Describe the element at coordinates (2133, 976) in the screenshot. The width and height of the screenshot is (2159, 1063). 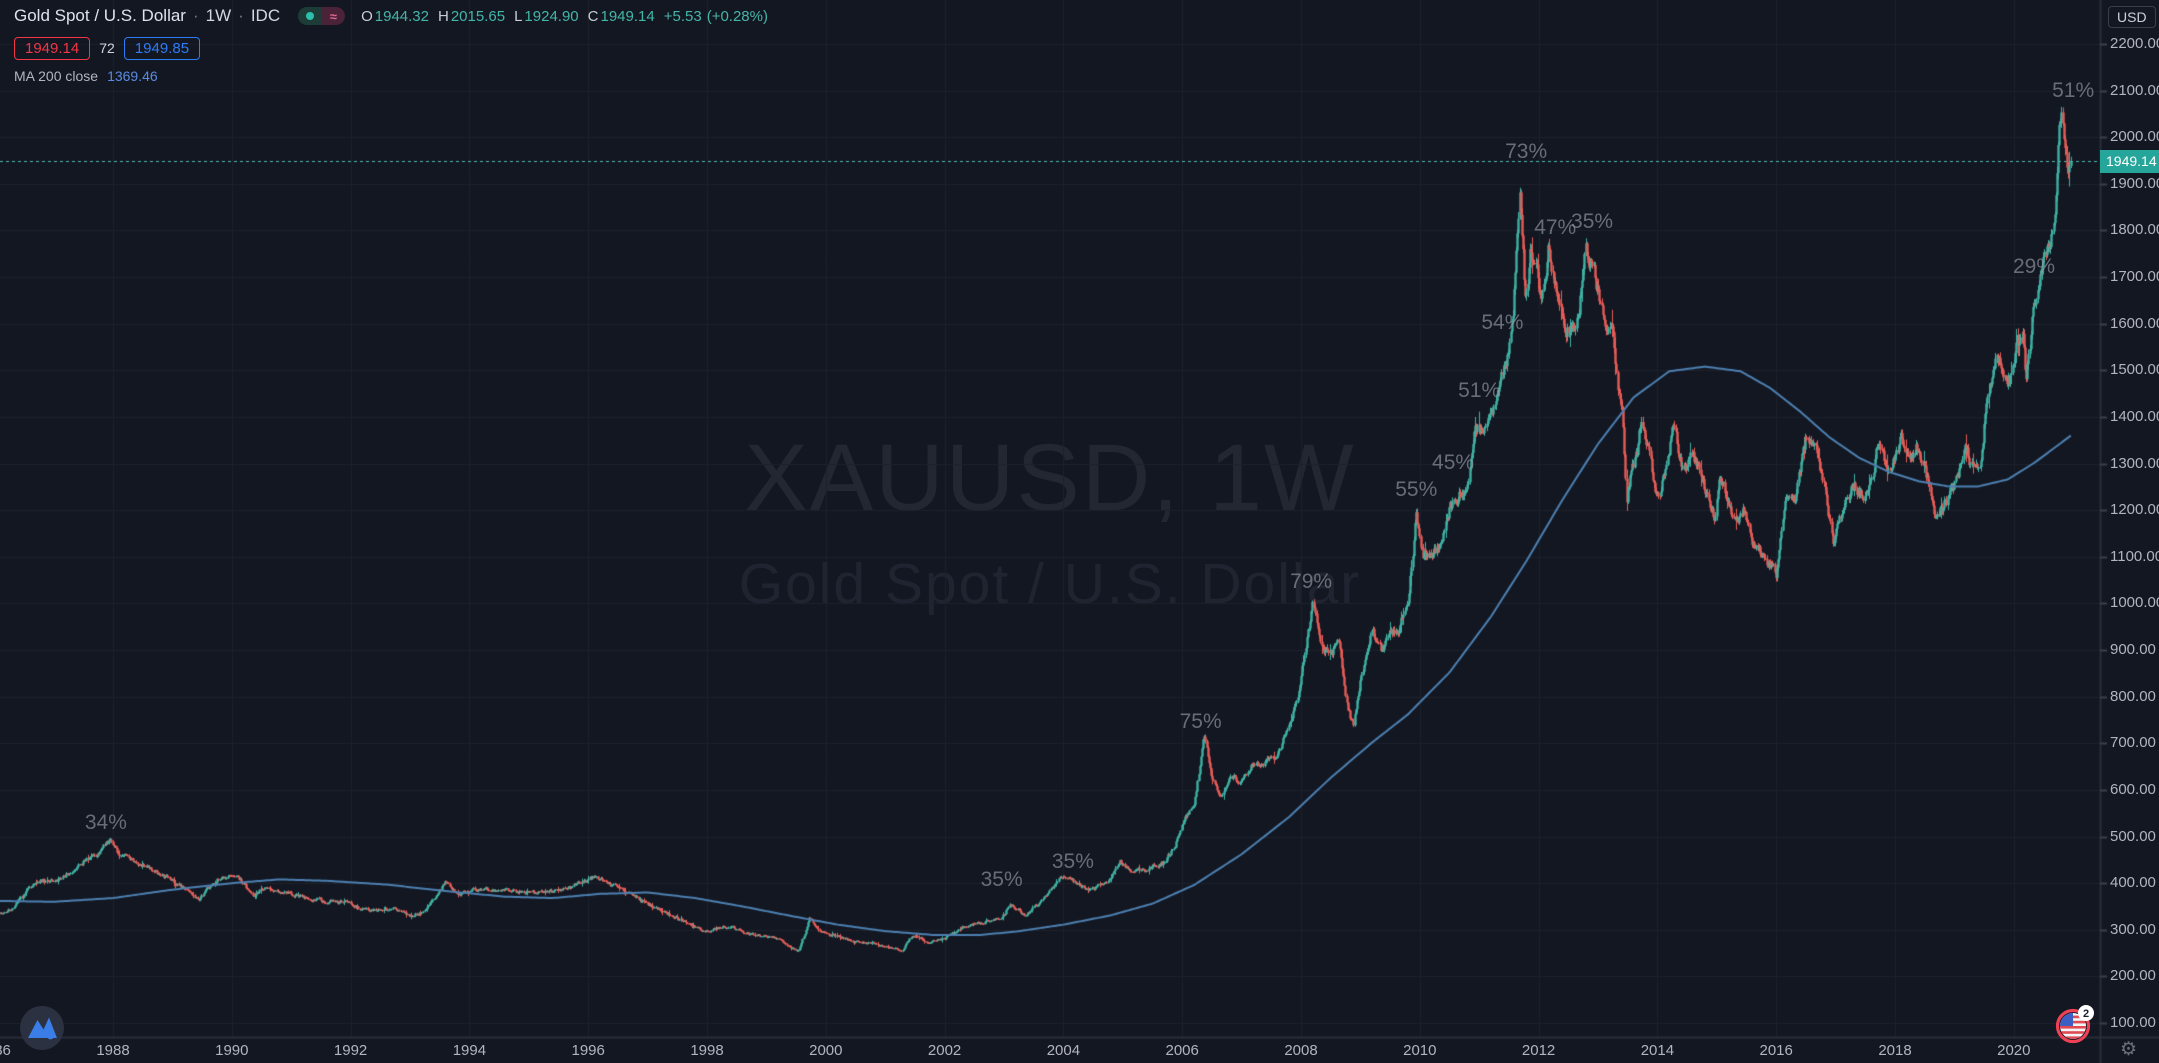
I see `price-axis-tick-label: 200.00` at that location.